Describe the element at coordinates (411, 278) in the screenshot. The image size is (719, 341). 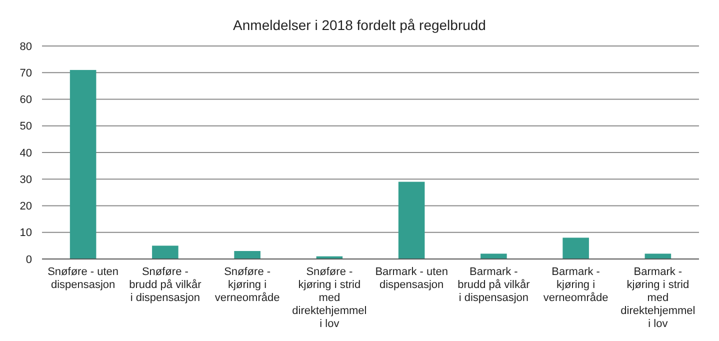
I see `x-tick-label: Barmark - uten dispensasjon` at that location.